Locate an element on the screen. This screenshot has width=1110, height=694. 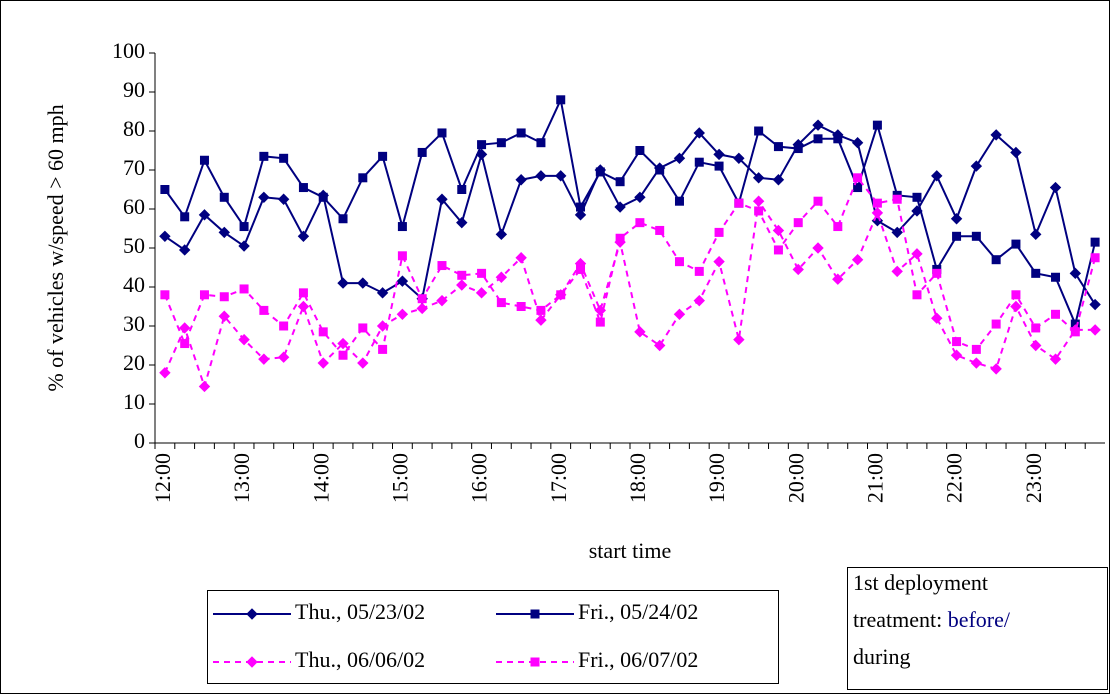
legend-label: Thu., 05/23/02 is located at coordinates (360, 611).